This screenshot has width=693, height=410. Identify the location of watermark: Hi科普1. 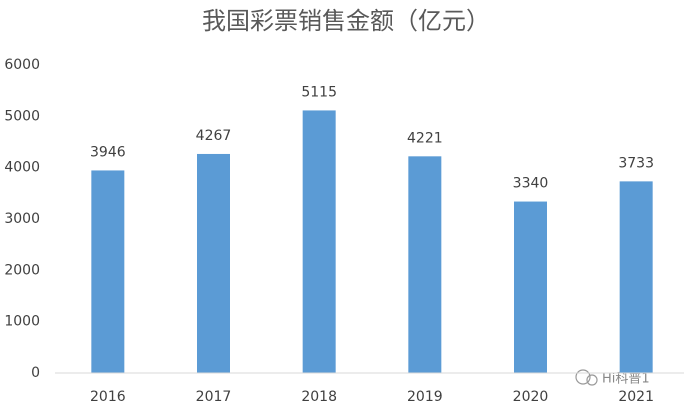
(612, 378).